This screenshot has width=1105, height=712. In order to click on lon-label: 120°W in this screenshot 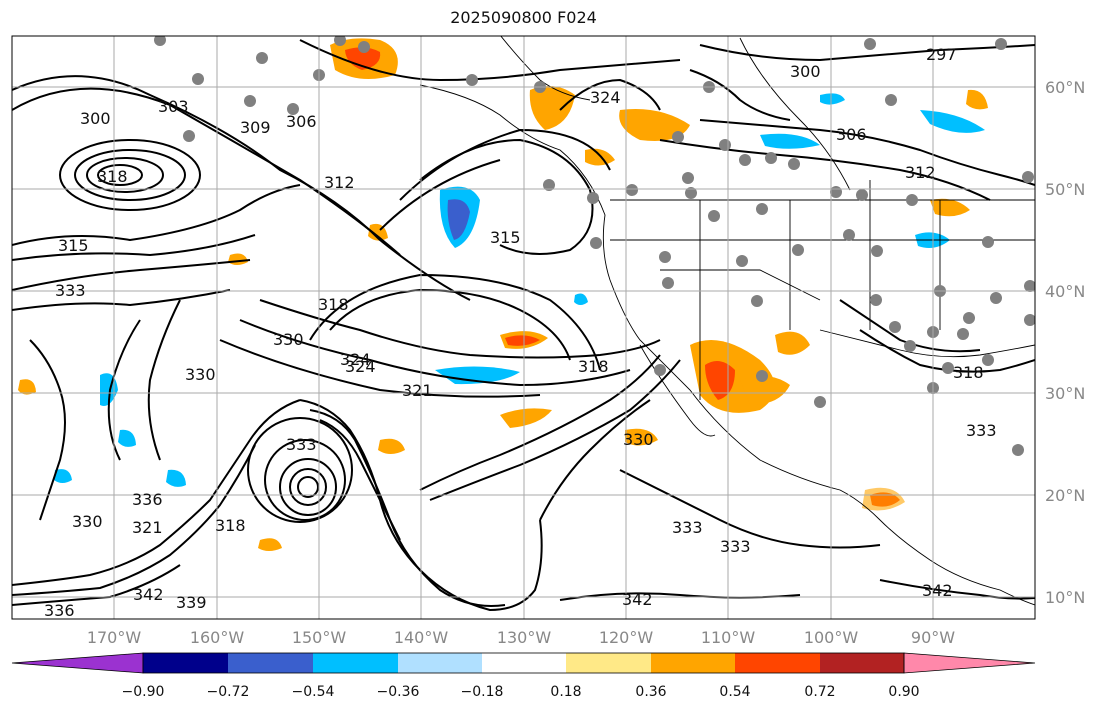, I will do `click(626, 637)`.